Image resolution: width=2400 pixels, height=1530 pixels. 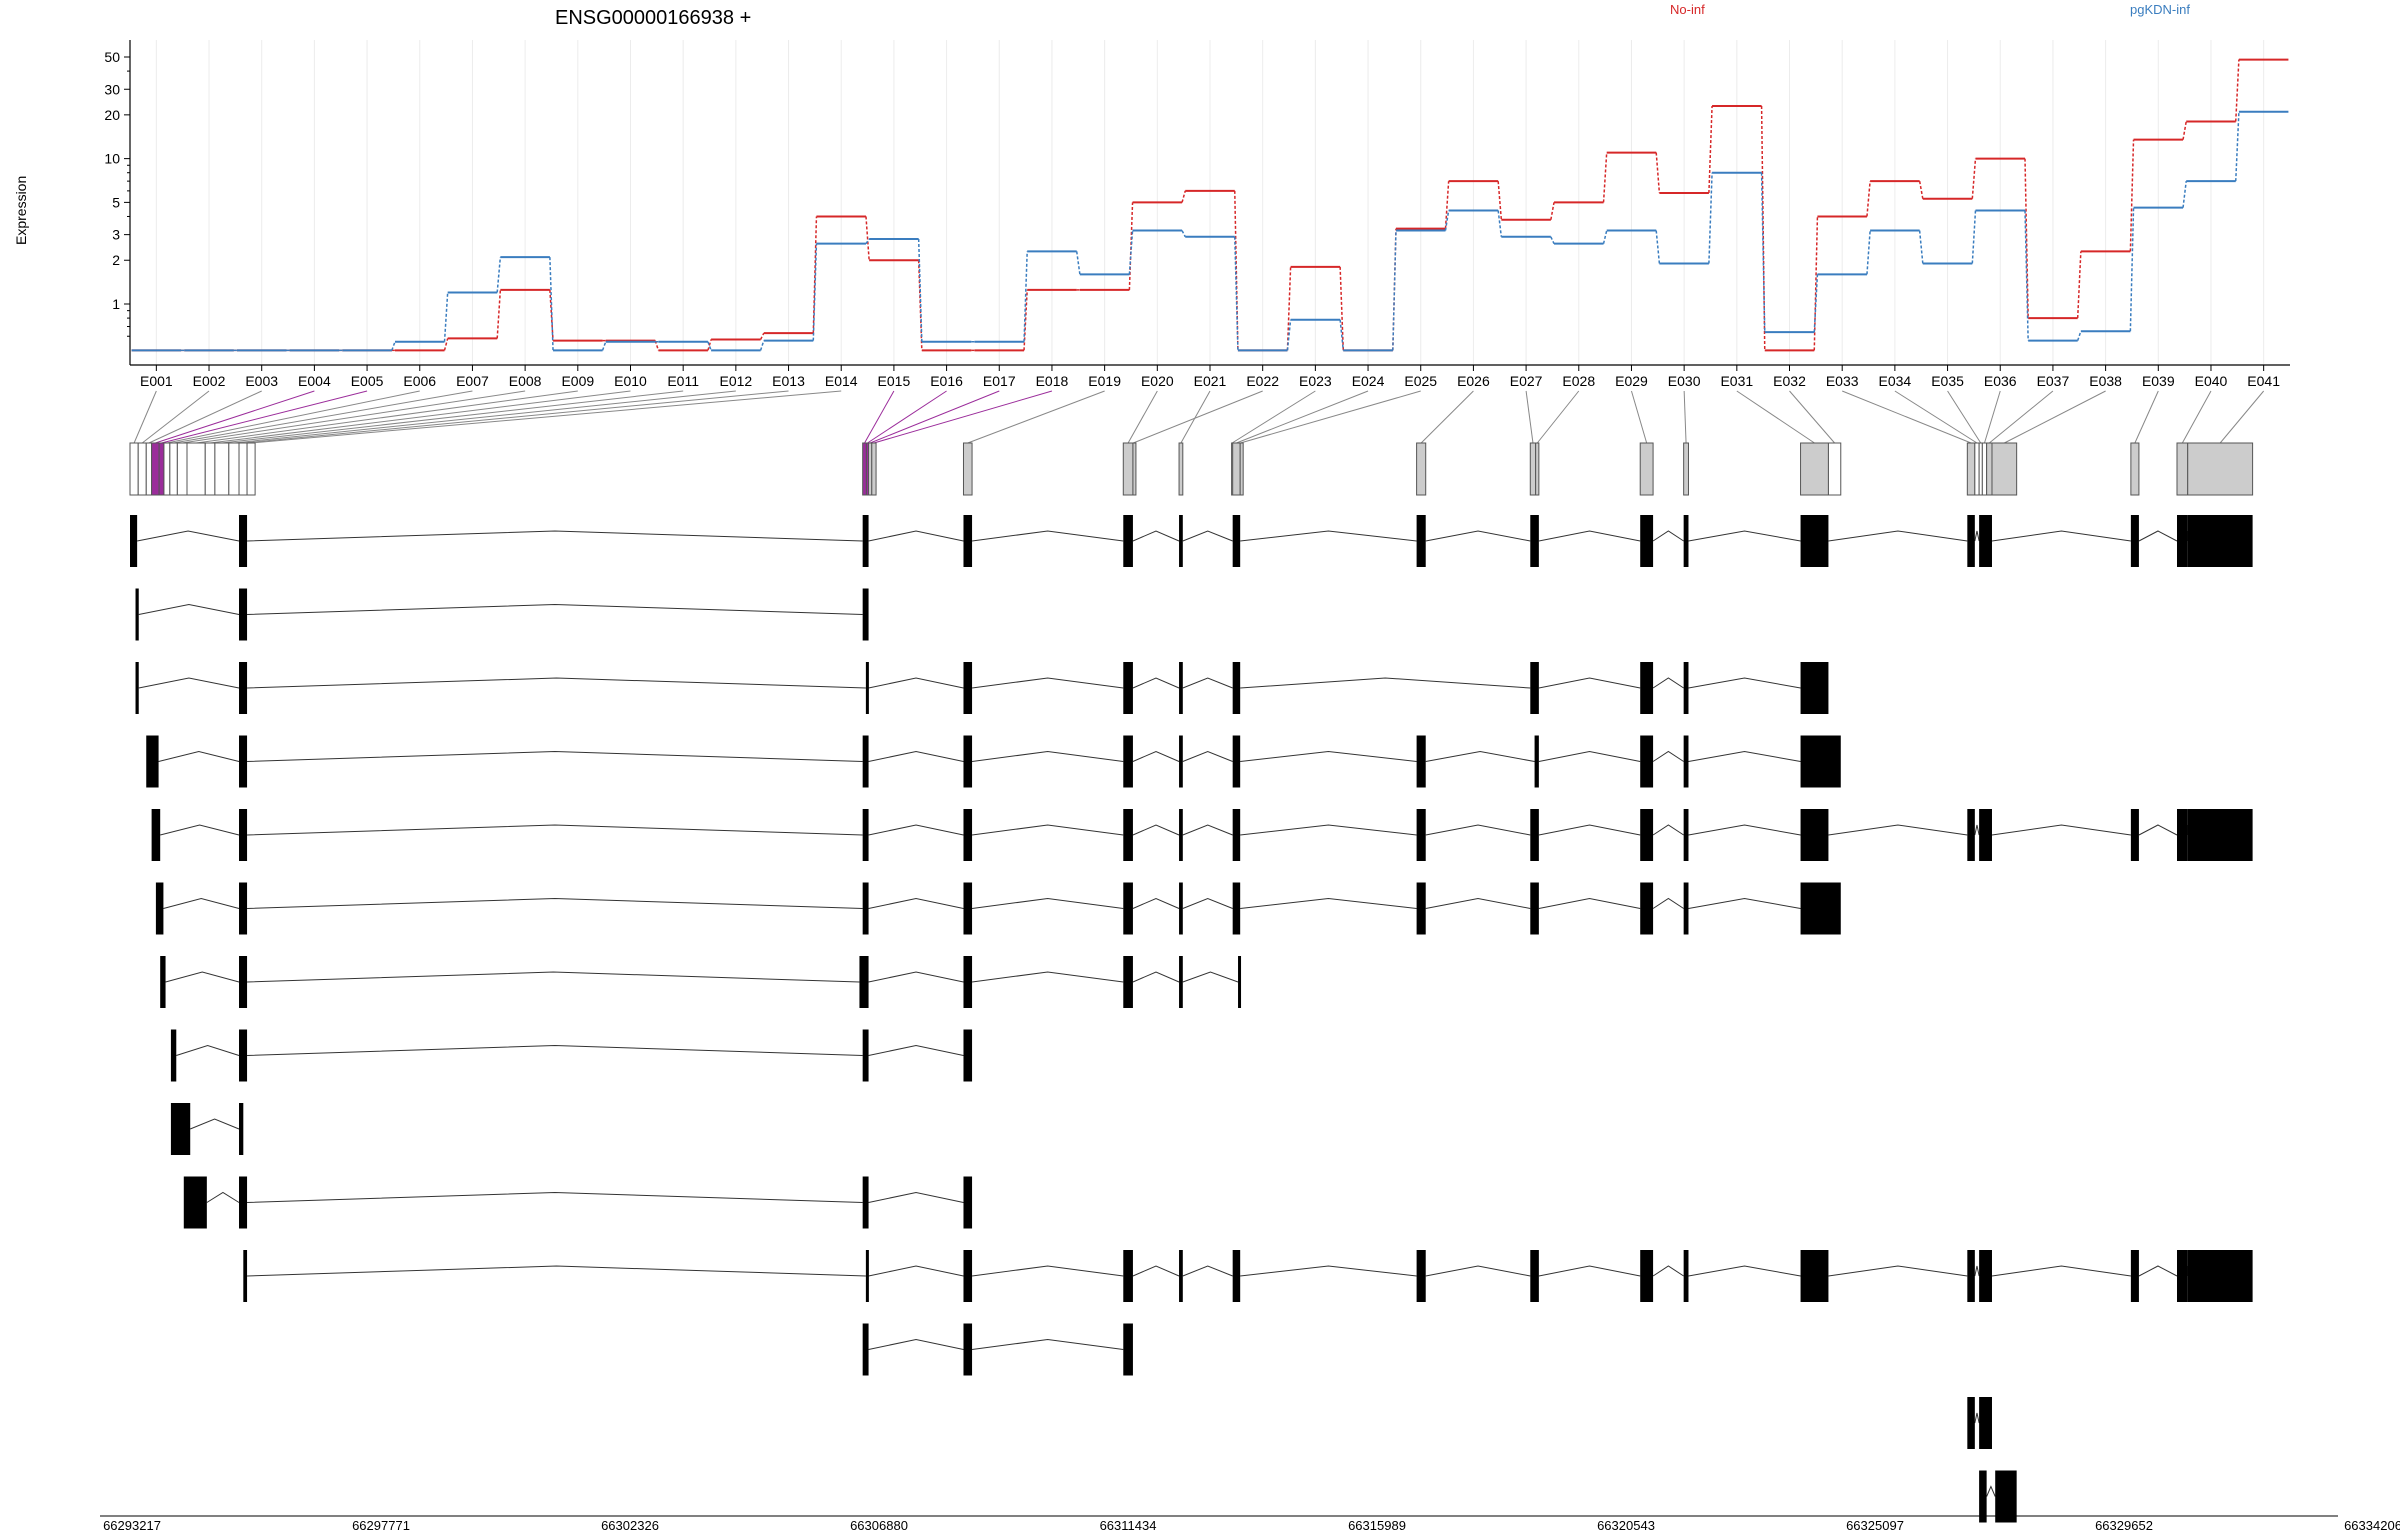 What do you see at coordinates (1687, 9) in the screenshot?
I see `legend-no-inf: No-inf` at bounding box center [1687, 9].